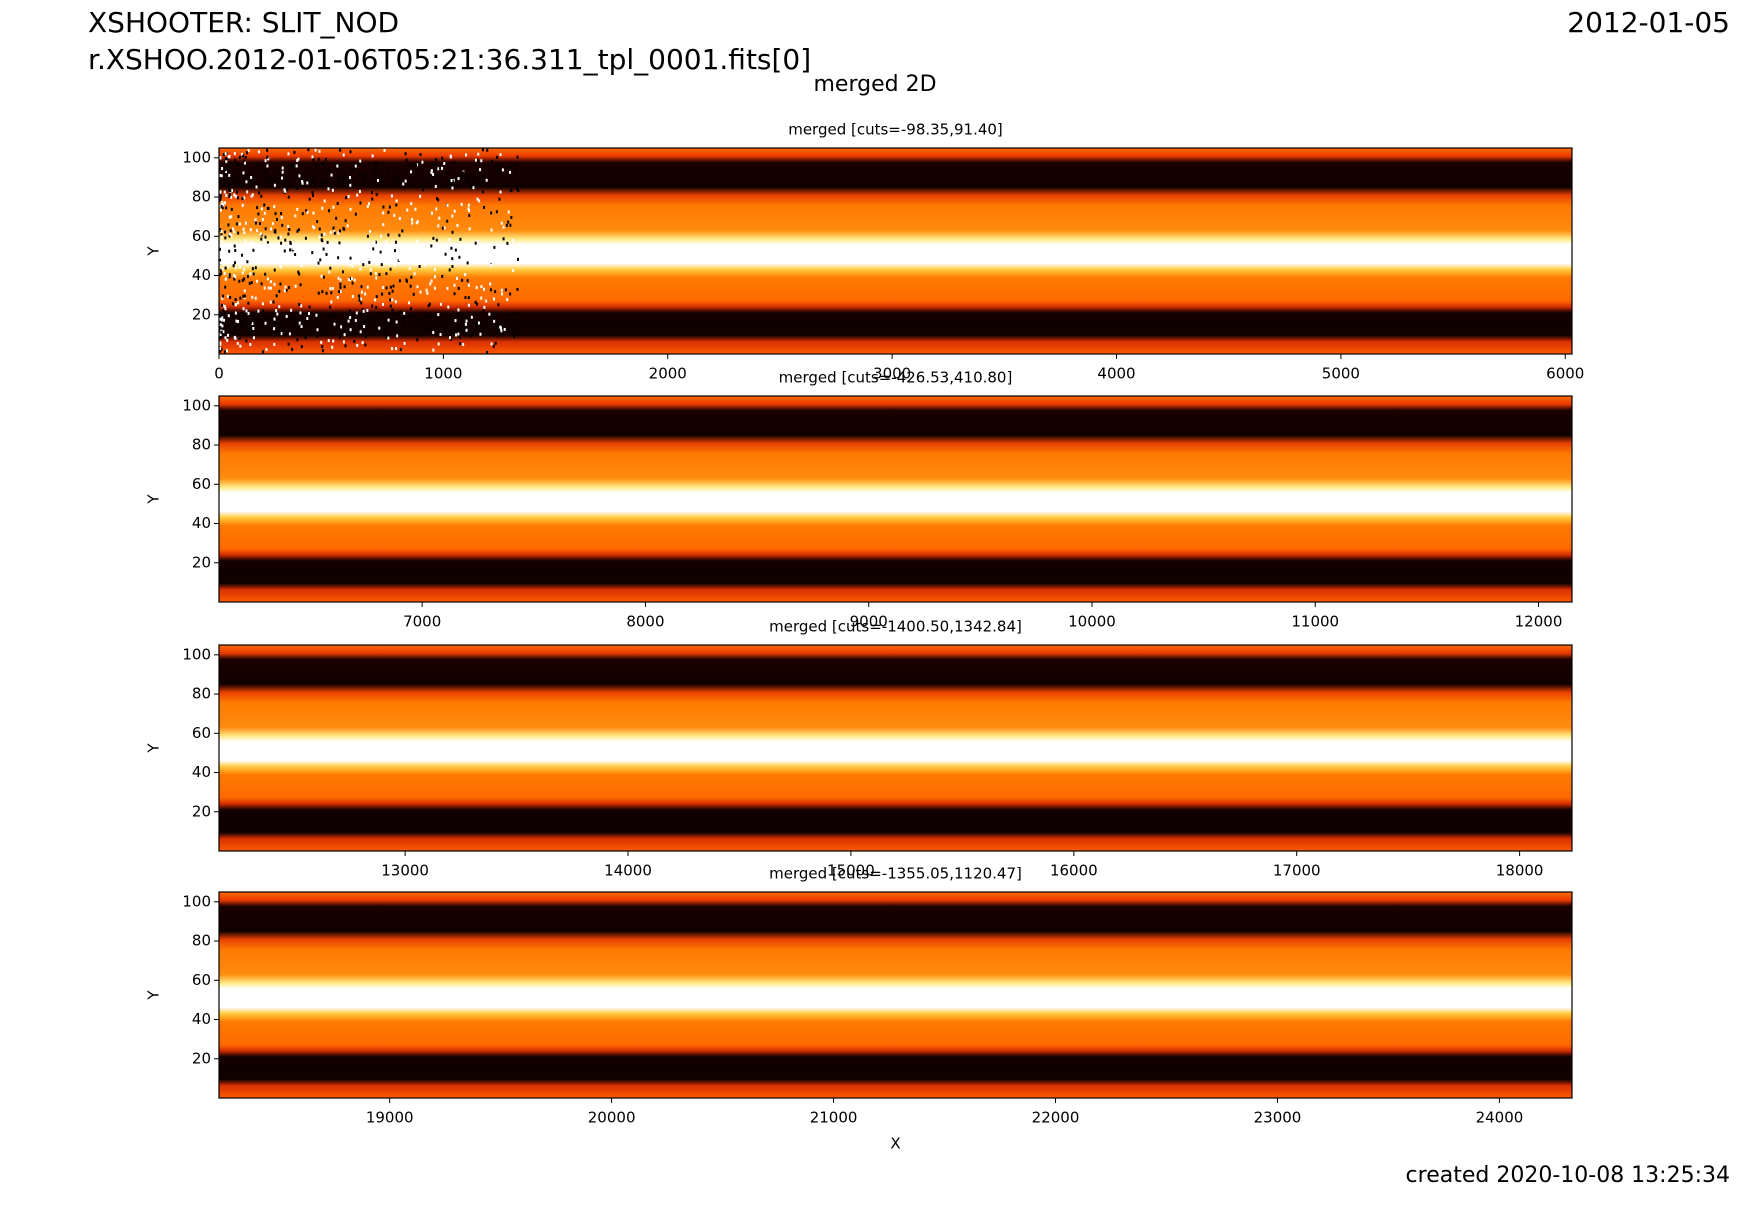 This screenshot has width=1740, height=1230. What do you see at coordinates (1341, 374) in the screenshot?
I see `x-tick-label: 5000` at bounding box center [1341, 374].